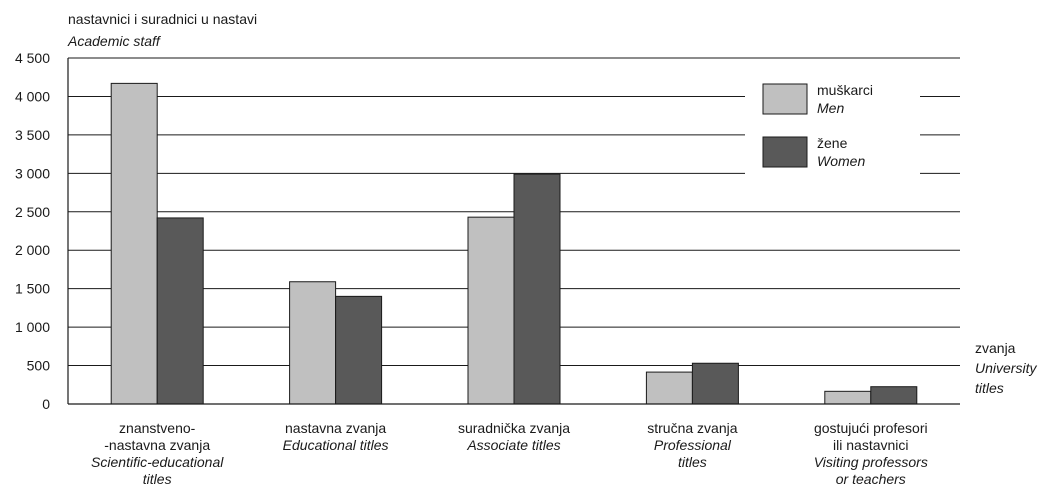 The image size is (1045, 496). Describe the element at coordinates (692, 428) in the screenshot. I see `x-category-label: stručna zvanja` at that location.